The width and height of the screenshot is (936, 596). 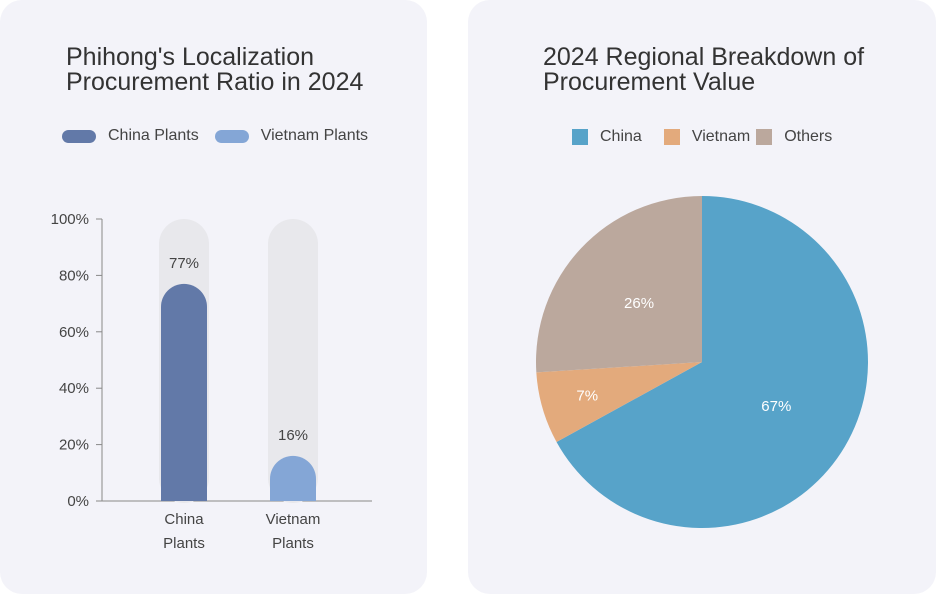 What do you see at coordinates (619, 284) in the screenshot?
I see `pie-slice-others` at bounding box center [619, 284].